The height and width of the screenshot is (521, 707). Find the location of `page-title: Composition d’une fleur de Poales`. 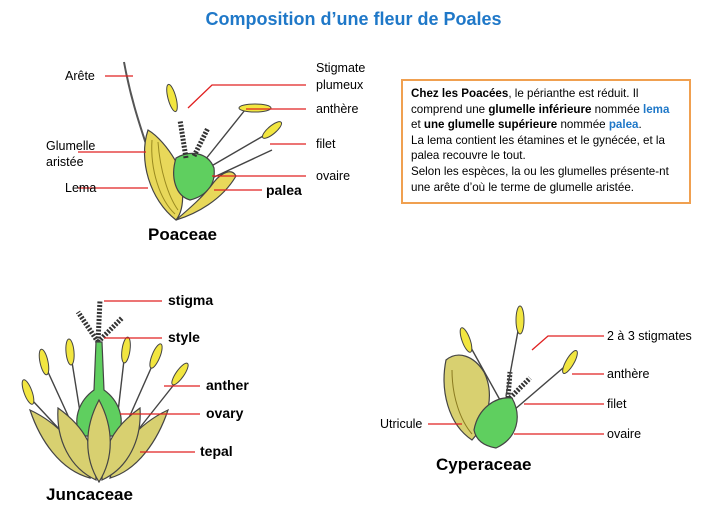

page-title: Composition d’une fleur de Poales is located at coordinates (353, 19).